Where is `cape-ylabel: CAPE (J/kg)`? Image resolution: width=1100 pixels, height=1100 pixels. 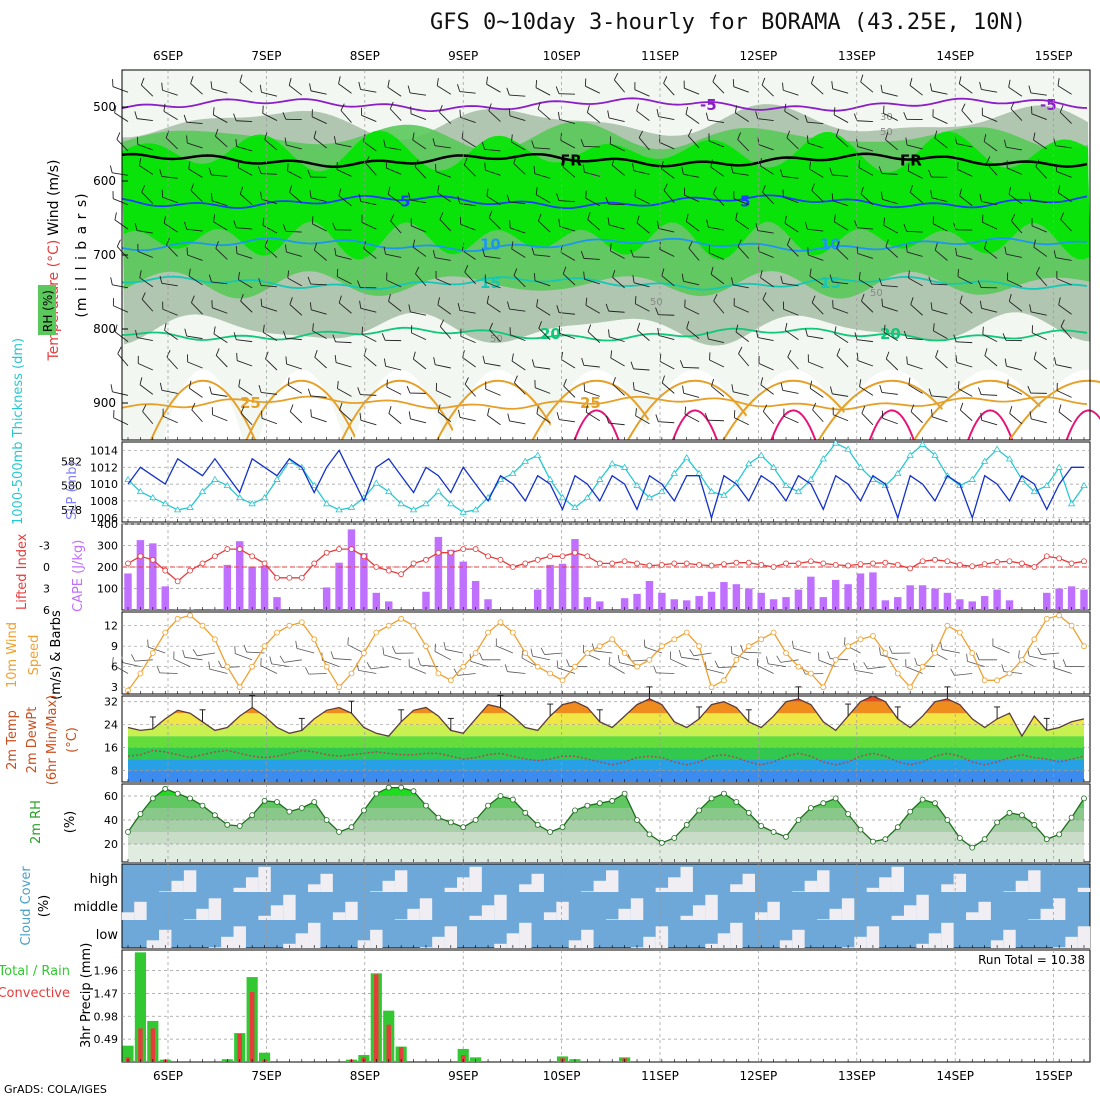
cape-ylabel: CAPE (J/kg) is located at coordinates (78, 576).